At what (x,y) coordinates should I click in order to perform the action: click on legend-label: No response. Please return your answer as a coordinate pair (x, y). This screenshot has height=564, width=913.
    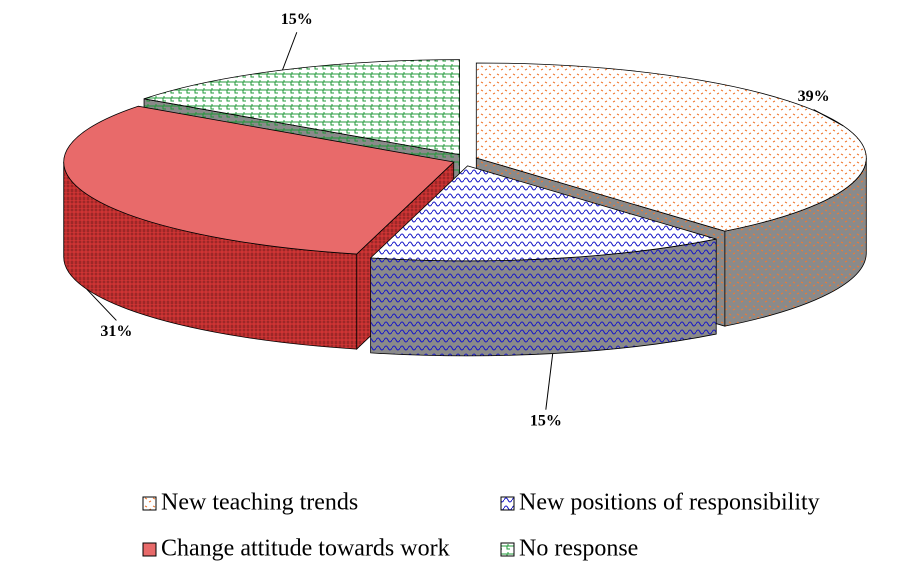
    Looking at the image, I should click on (578, 549).